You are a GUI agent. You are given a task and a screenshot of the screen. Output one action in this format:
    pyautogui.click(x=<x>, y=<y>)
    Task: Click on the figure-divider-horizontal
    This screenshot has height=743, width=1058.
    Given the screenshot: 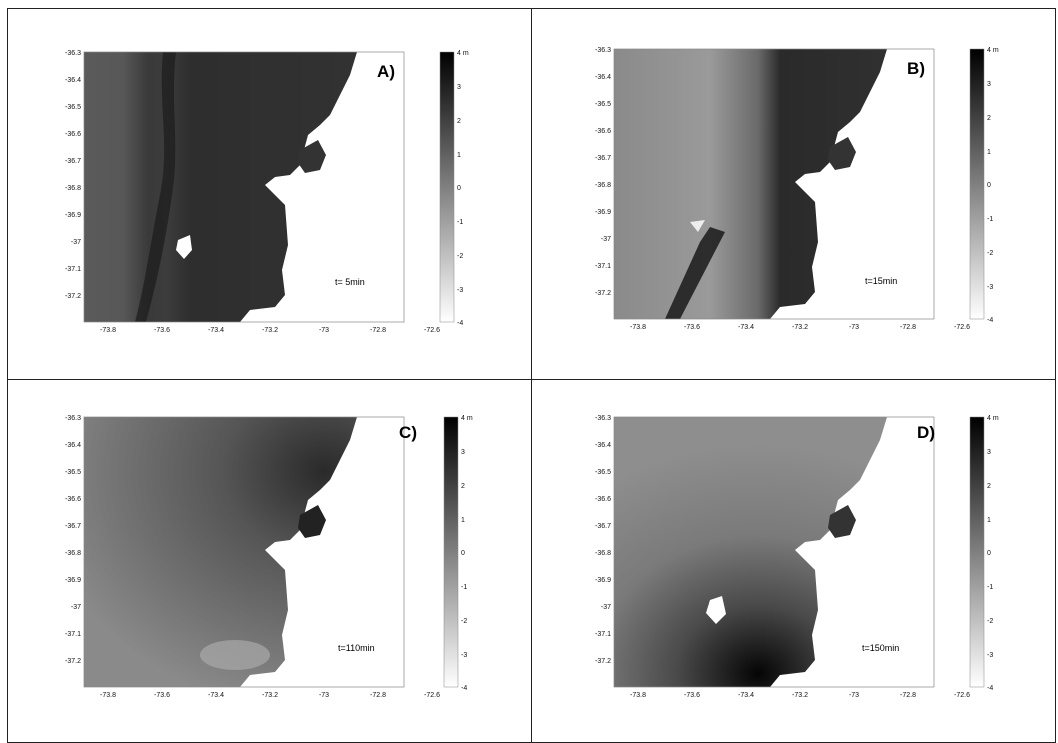 What is the action you would take?
    pyautogui.click(x=531, y=379)
    